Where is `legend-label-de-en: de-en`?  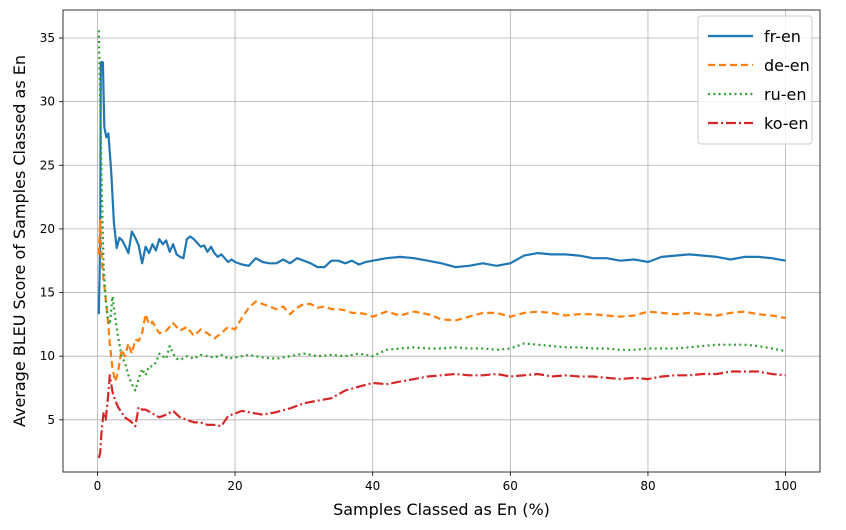 legend-label-de-en: de-en is located at coordinates (787, 65).